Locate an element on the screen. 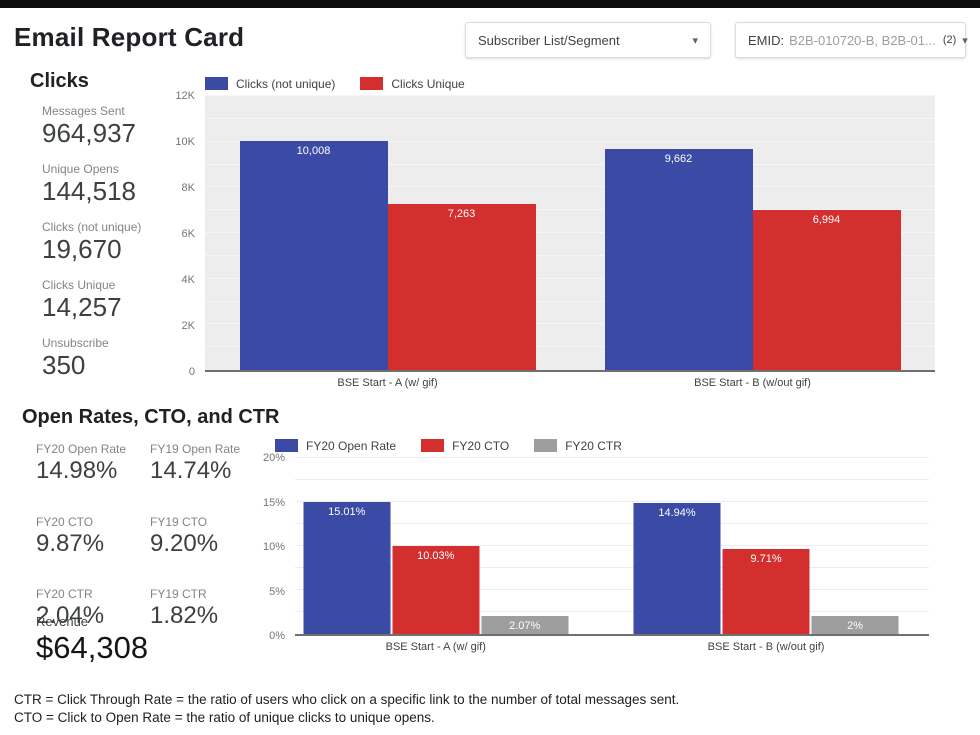  legend-item: FY20 CTR is located at coordinates (578, 446).